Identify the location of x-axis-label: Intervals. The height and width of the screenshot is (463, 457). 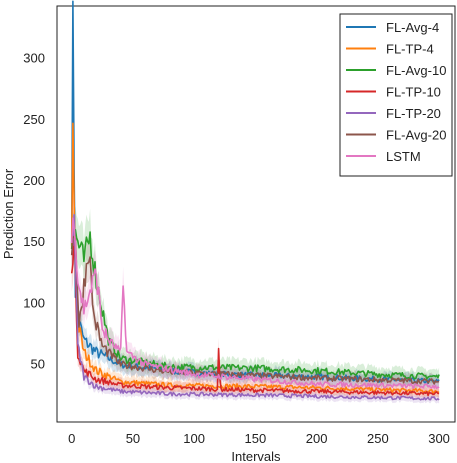
(256, 456).